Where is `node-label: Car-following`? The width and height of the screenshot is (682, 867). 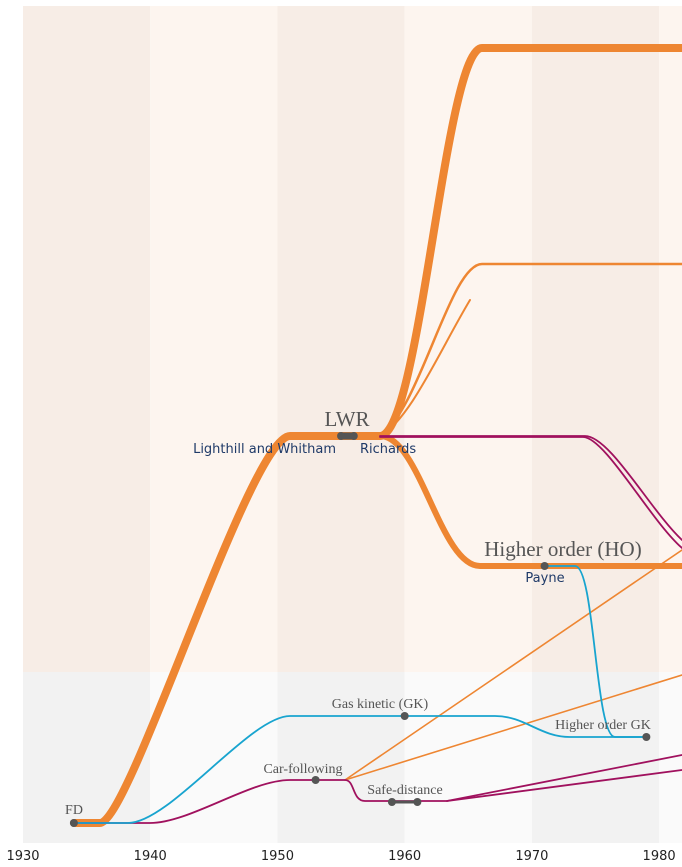
node-label: Car-following is located at coordinates (302, 769).